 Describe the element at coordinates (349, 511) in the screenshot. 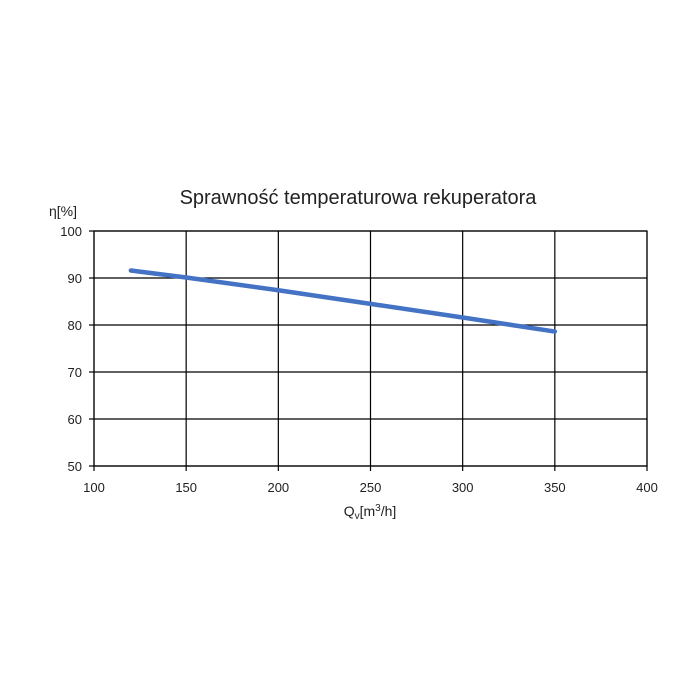

I see `x-axis-label-base: Q` at that location.